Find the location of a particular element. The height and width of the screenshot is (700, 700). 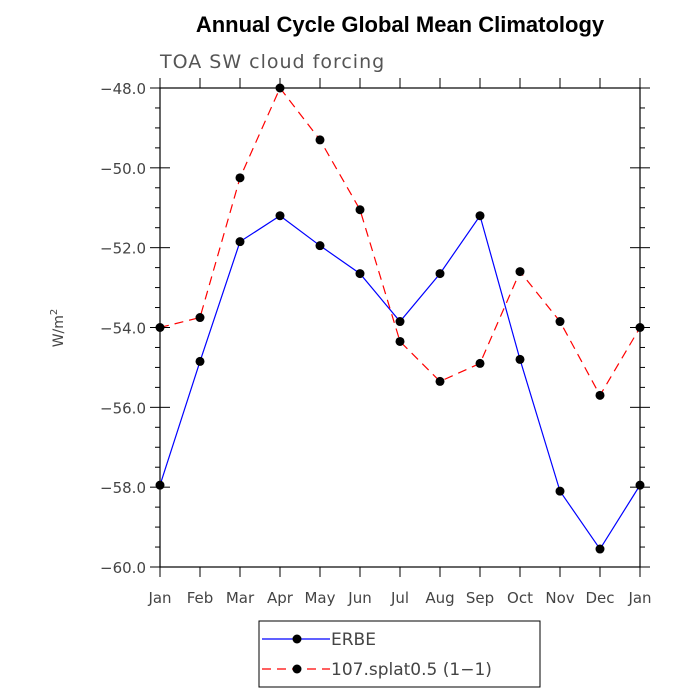

legend-label: ERBE is located at coordinates (353, 640).